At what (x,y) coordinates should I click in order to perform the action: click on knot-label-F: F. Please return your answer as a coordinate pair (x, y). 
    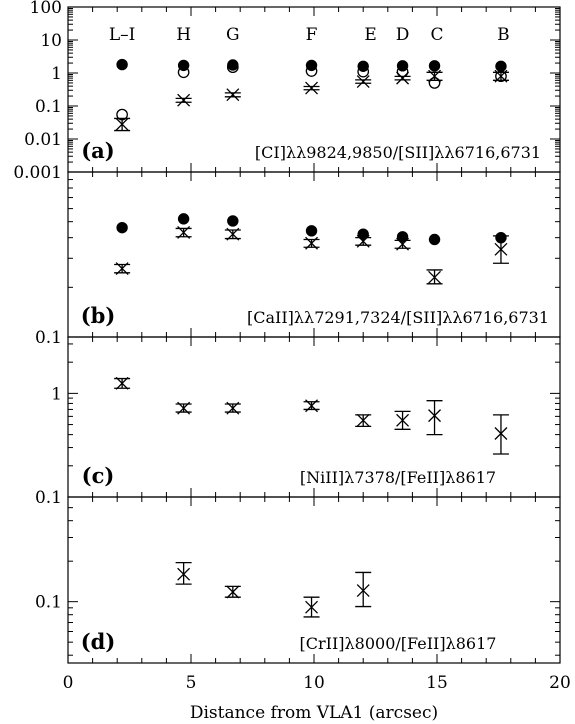
    Looking at the image, I should click on (312, 35).